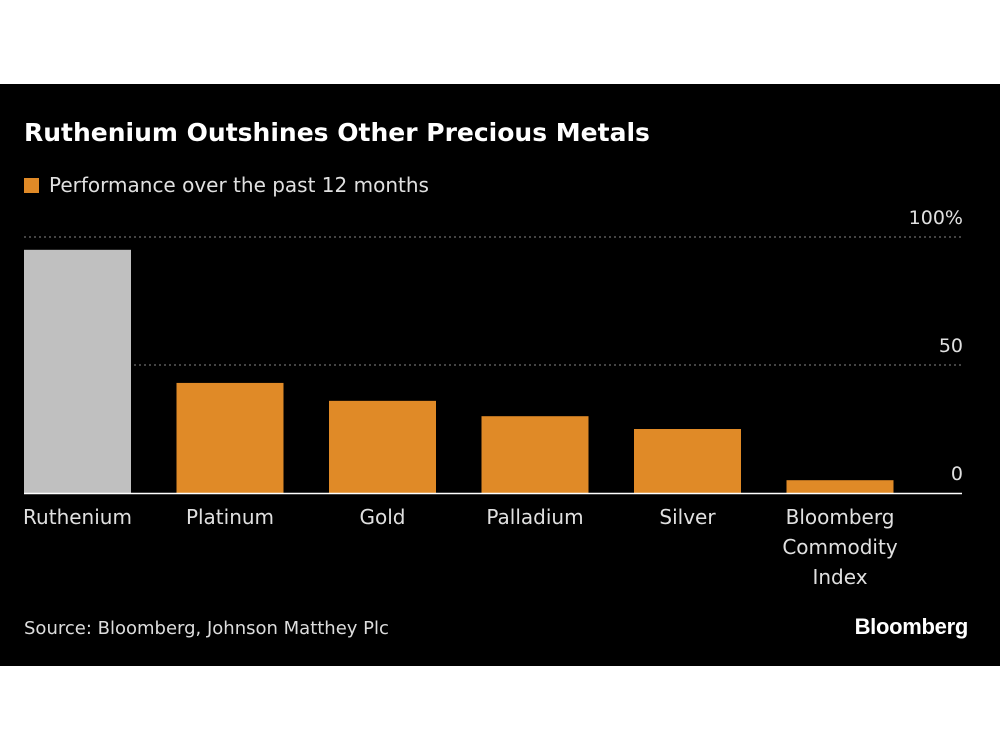 The height and width of the screenshot is (750, 1000). Describe the element at coordinates (957, 474) in the screenshot. I see `y-tick-label: 0` at that location.